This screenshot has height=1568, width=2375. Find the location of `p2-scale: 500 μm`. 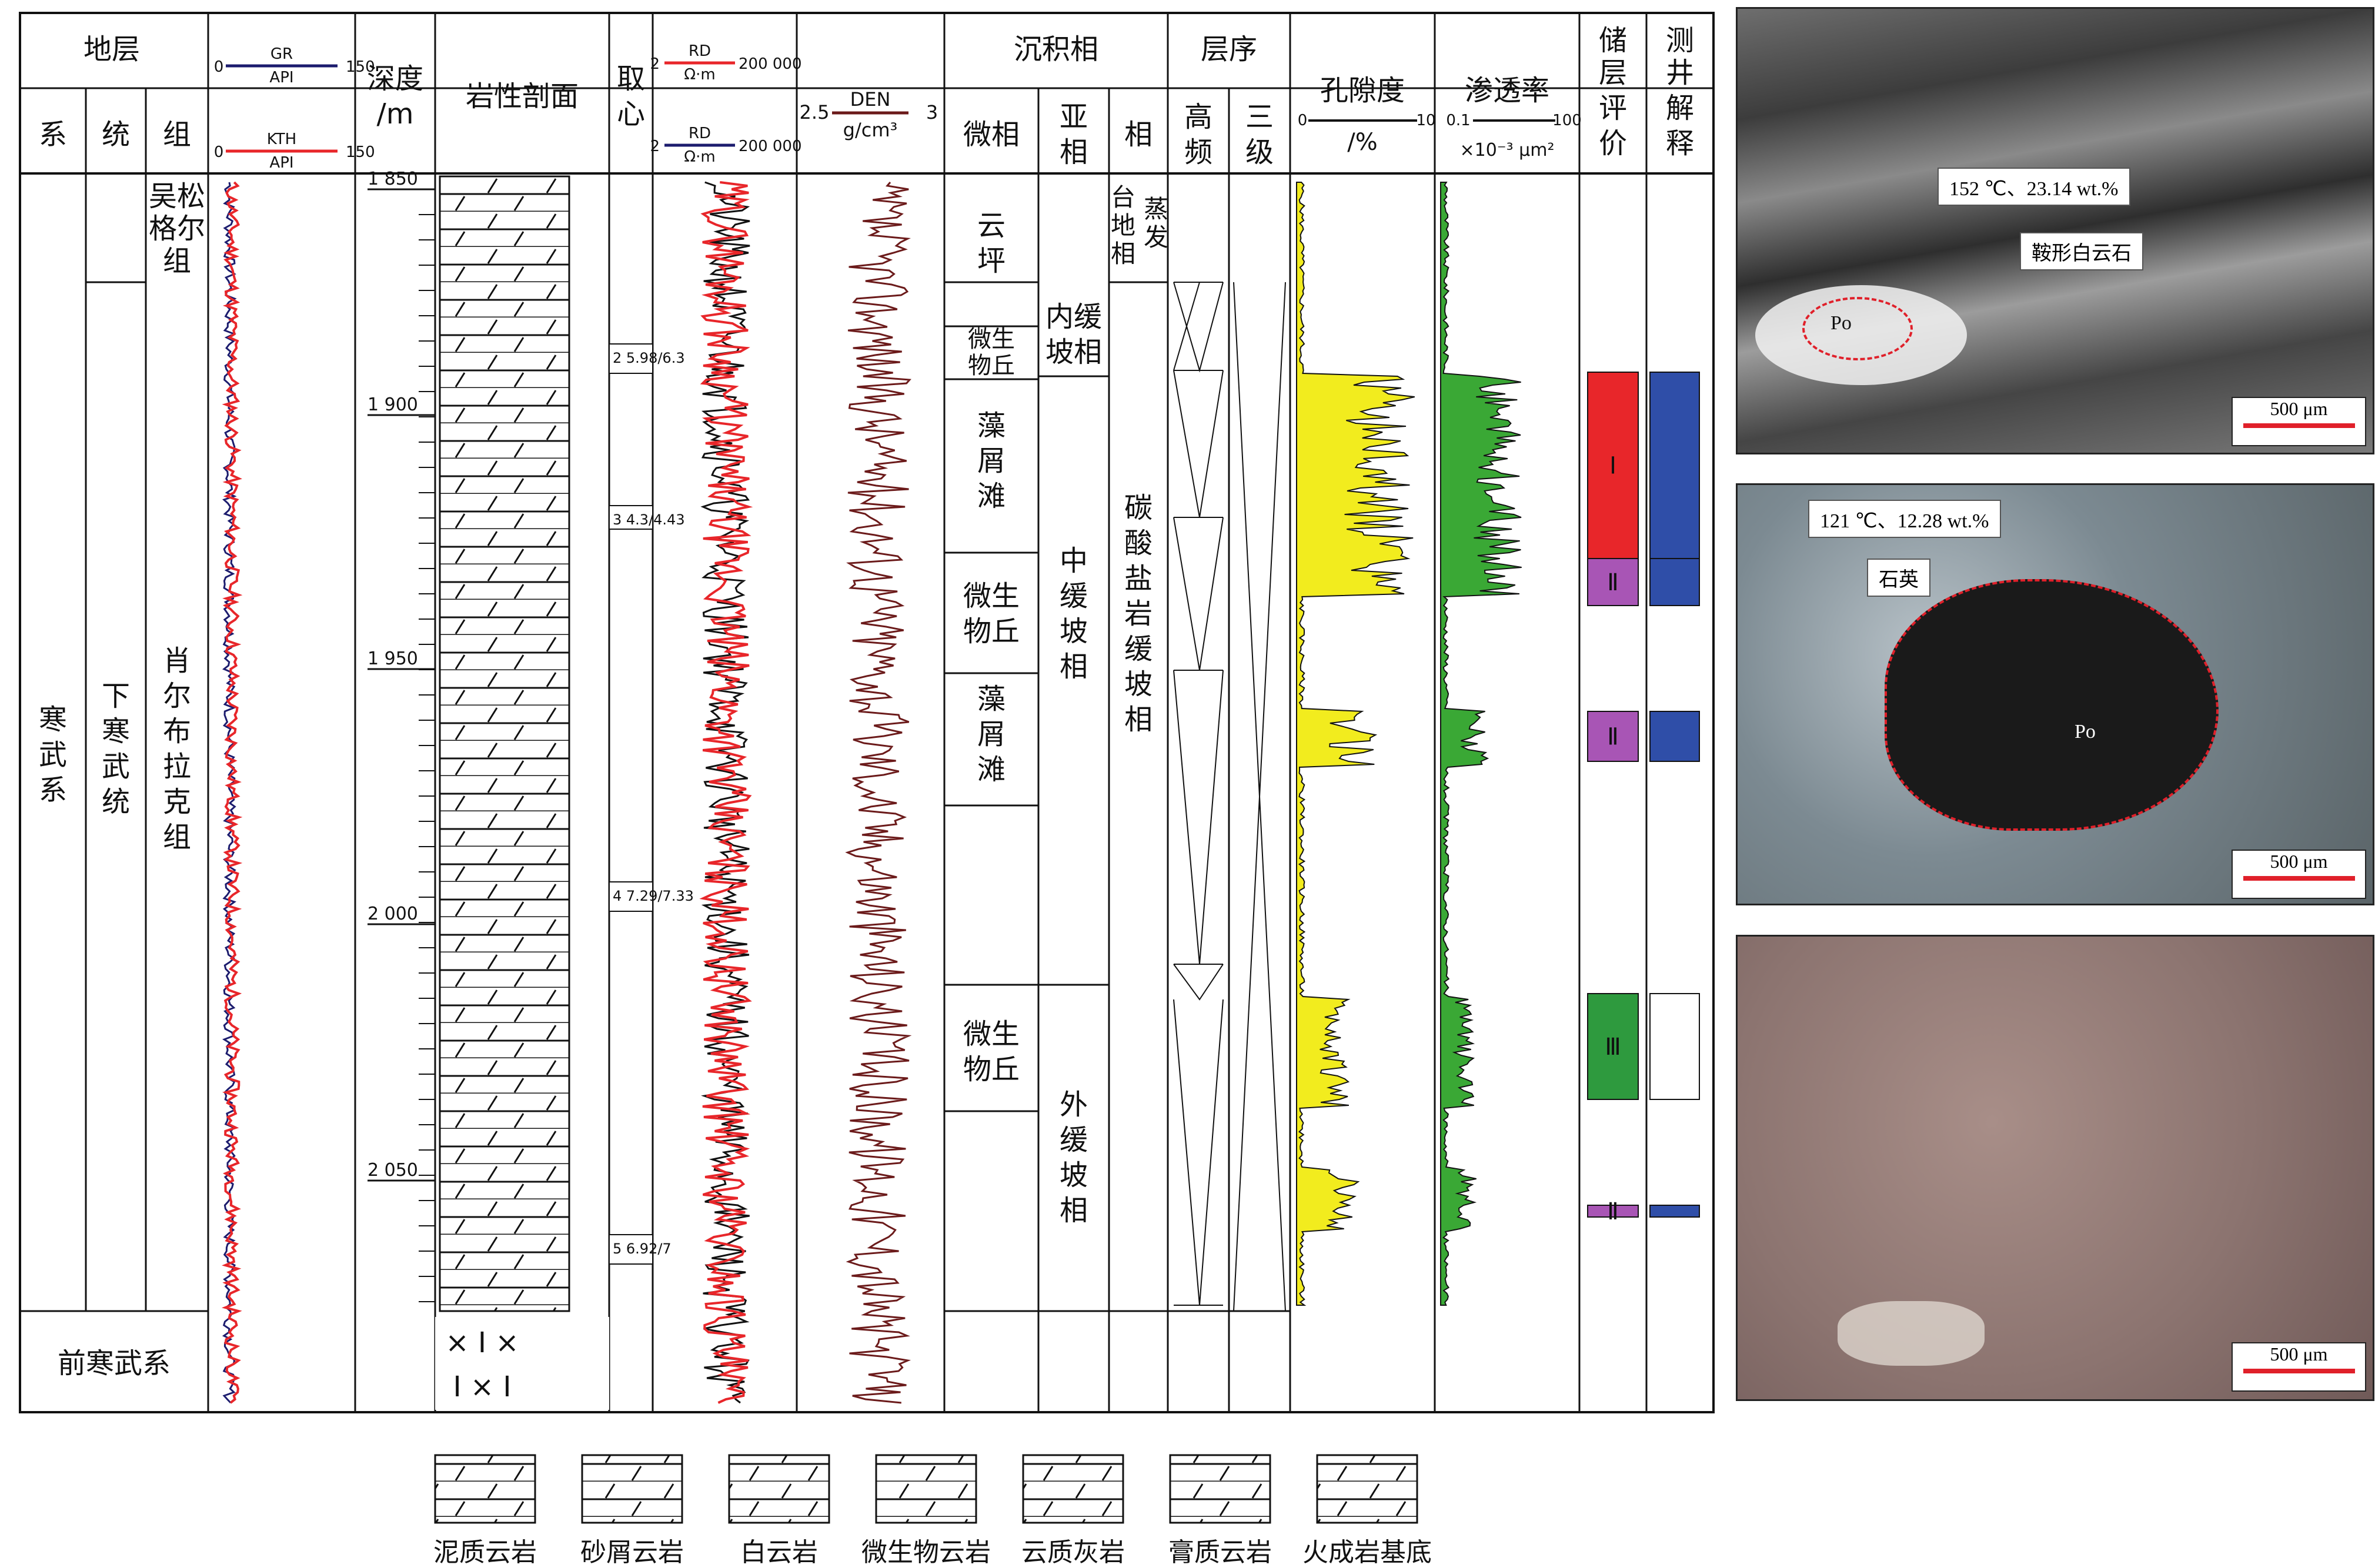

p2-scale: 500 μm is located at coordinates (2299, 874).